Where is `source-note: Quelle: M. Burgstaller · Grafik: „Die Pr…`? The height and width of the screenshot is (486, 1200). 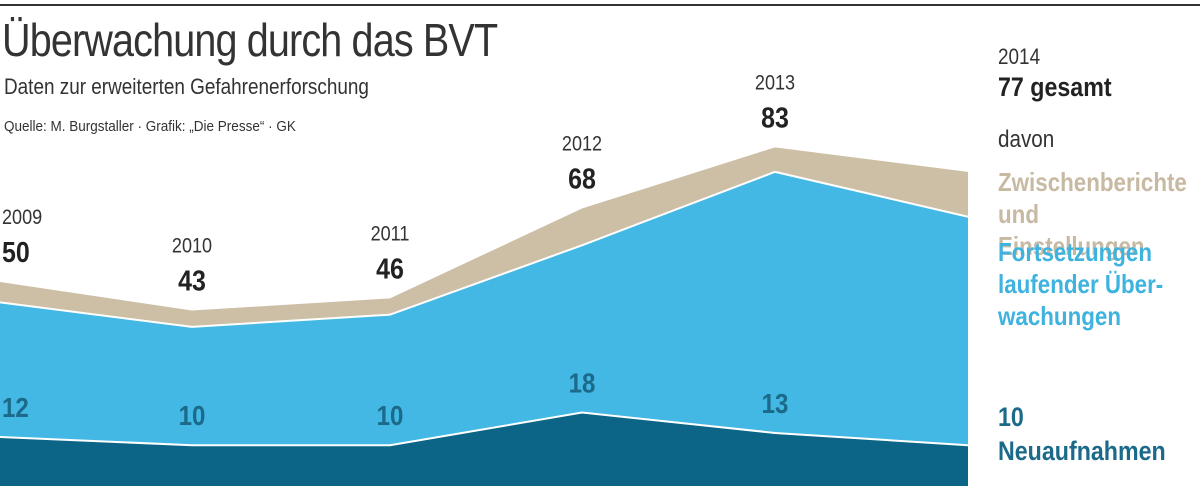 source-note: Quelle: M. Burgstaller · Grafik: „Die Pr… is located at coordinates (150, 126).